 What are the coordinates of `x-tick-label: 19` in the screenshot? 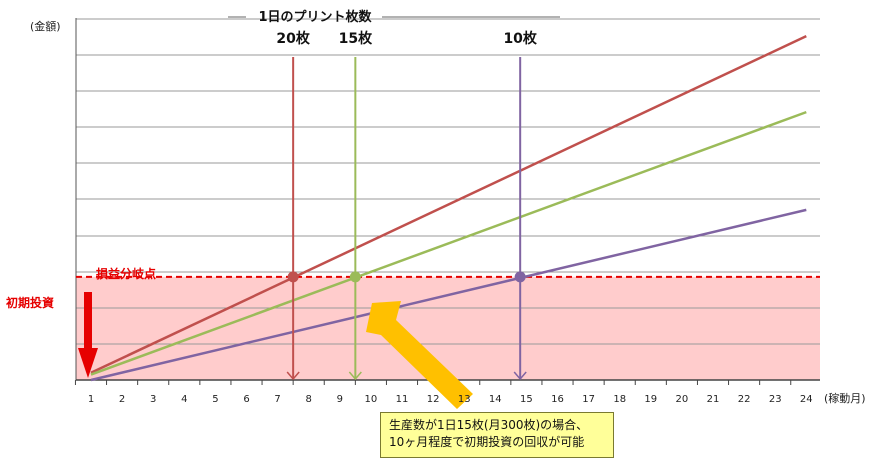 It's located at (650, 399).